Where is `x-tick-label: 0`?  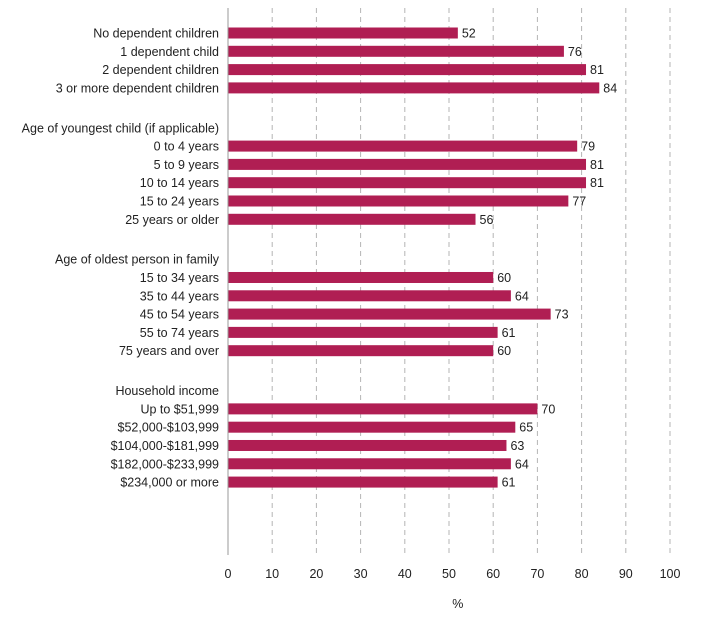
x-tick-label: 0 is located at coordinates (228, 574).